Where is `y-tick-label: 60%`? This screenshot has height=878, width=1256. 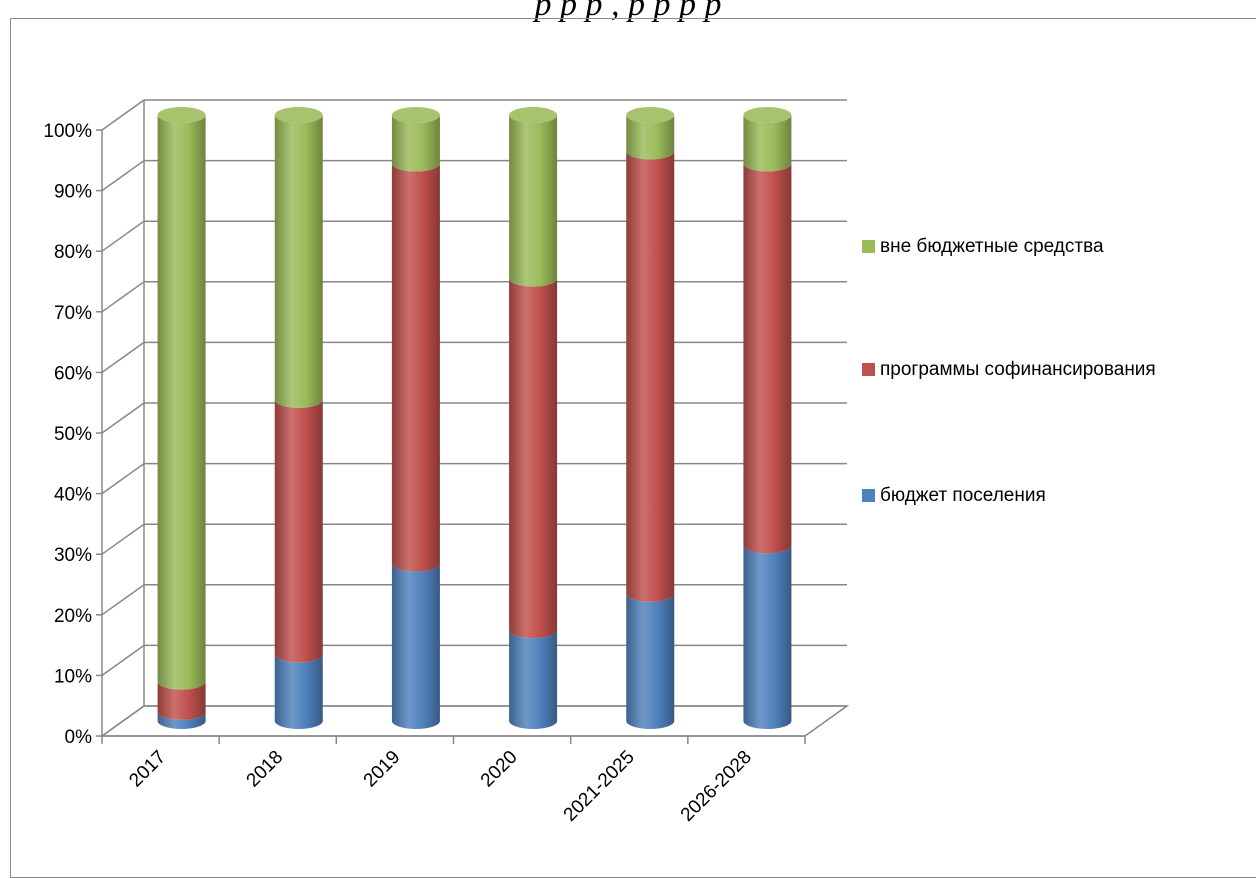 y-tick-label: 60% is located at coordinates (73, 373).